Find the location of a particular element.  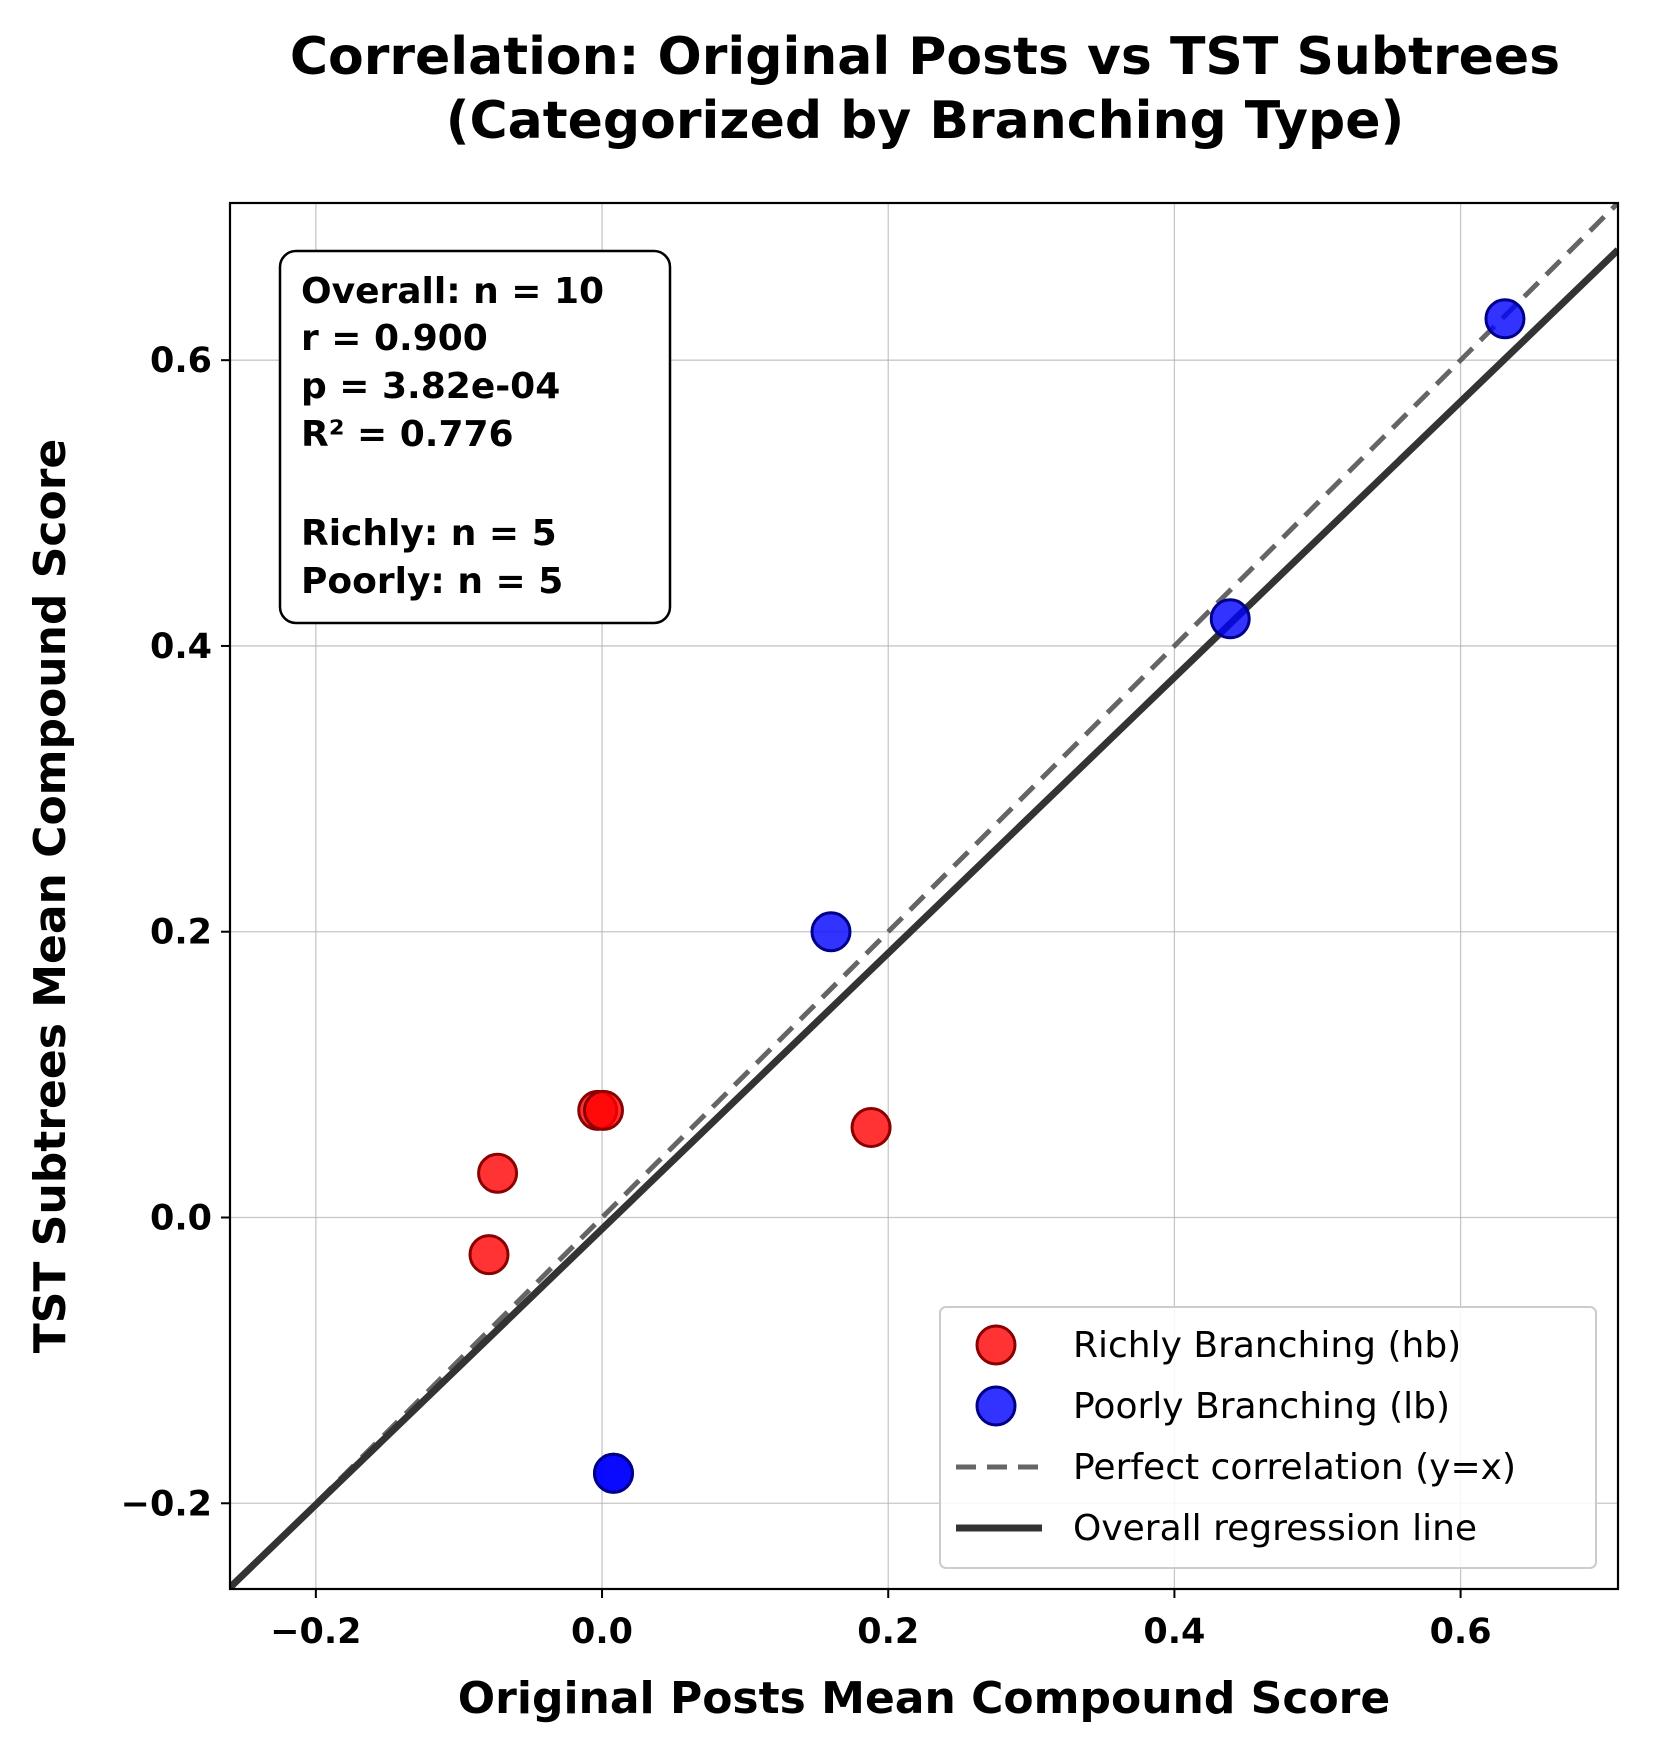

legend-label-poorly: Poorly Branching (lb) is located at coordinates (1261, 1406).